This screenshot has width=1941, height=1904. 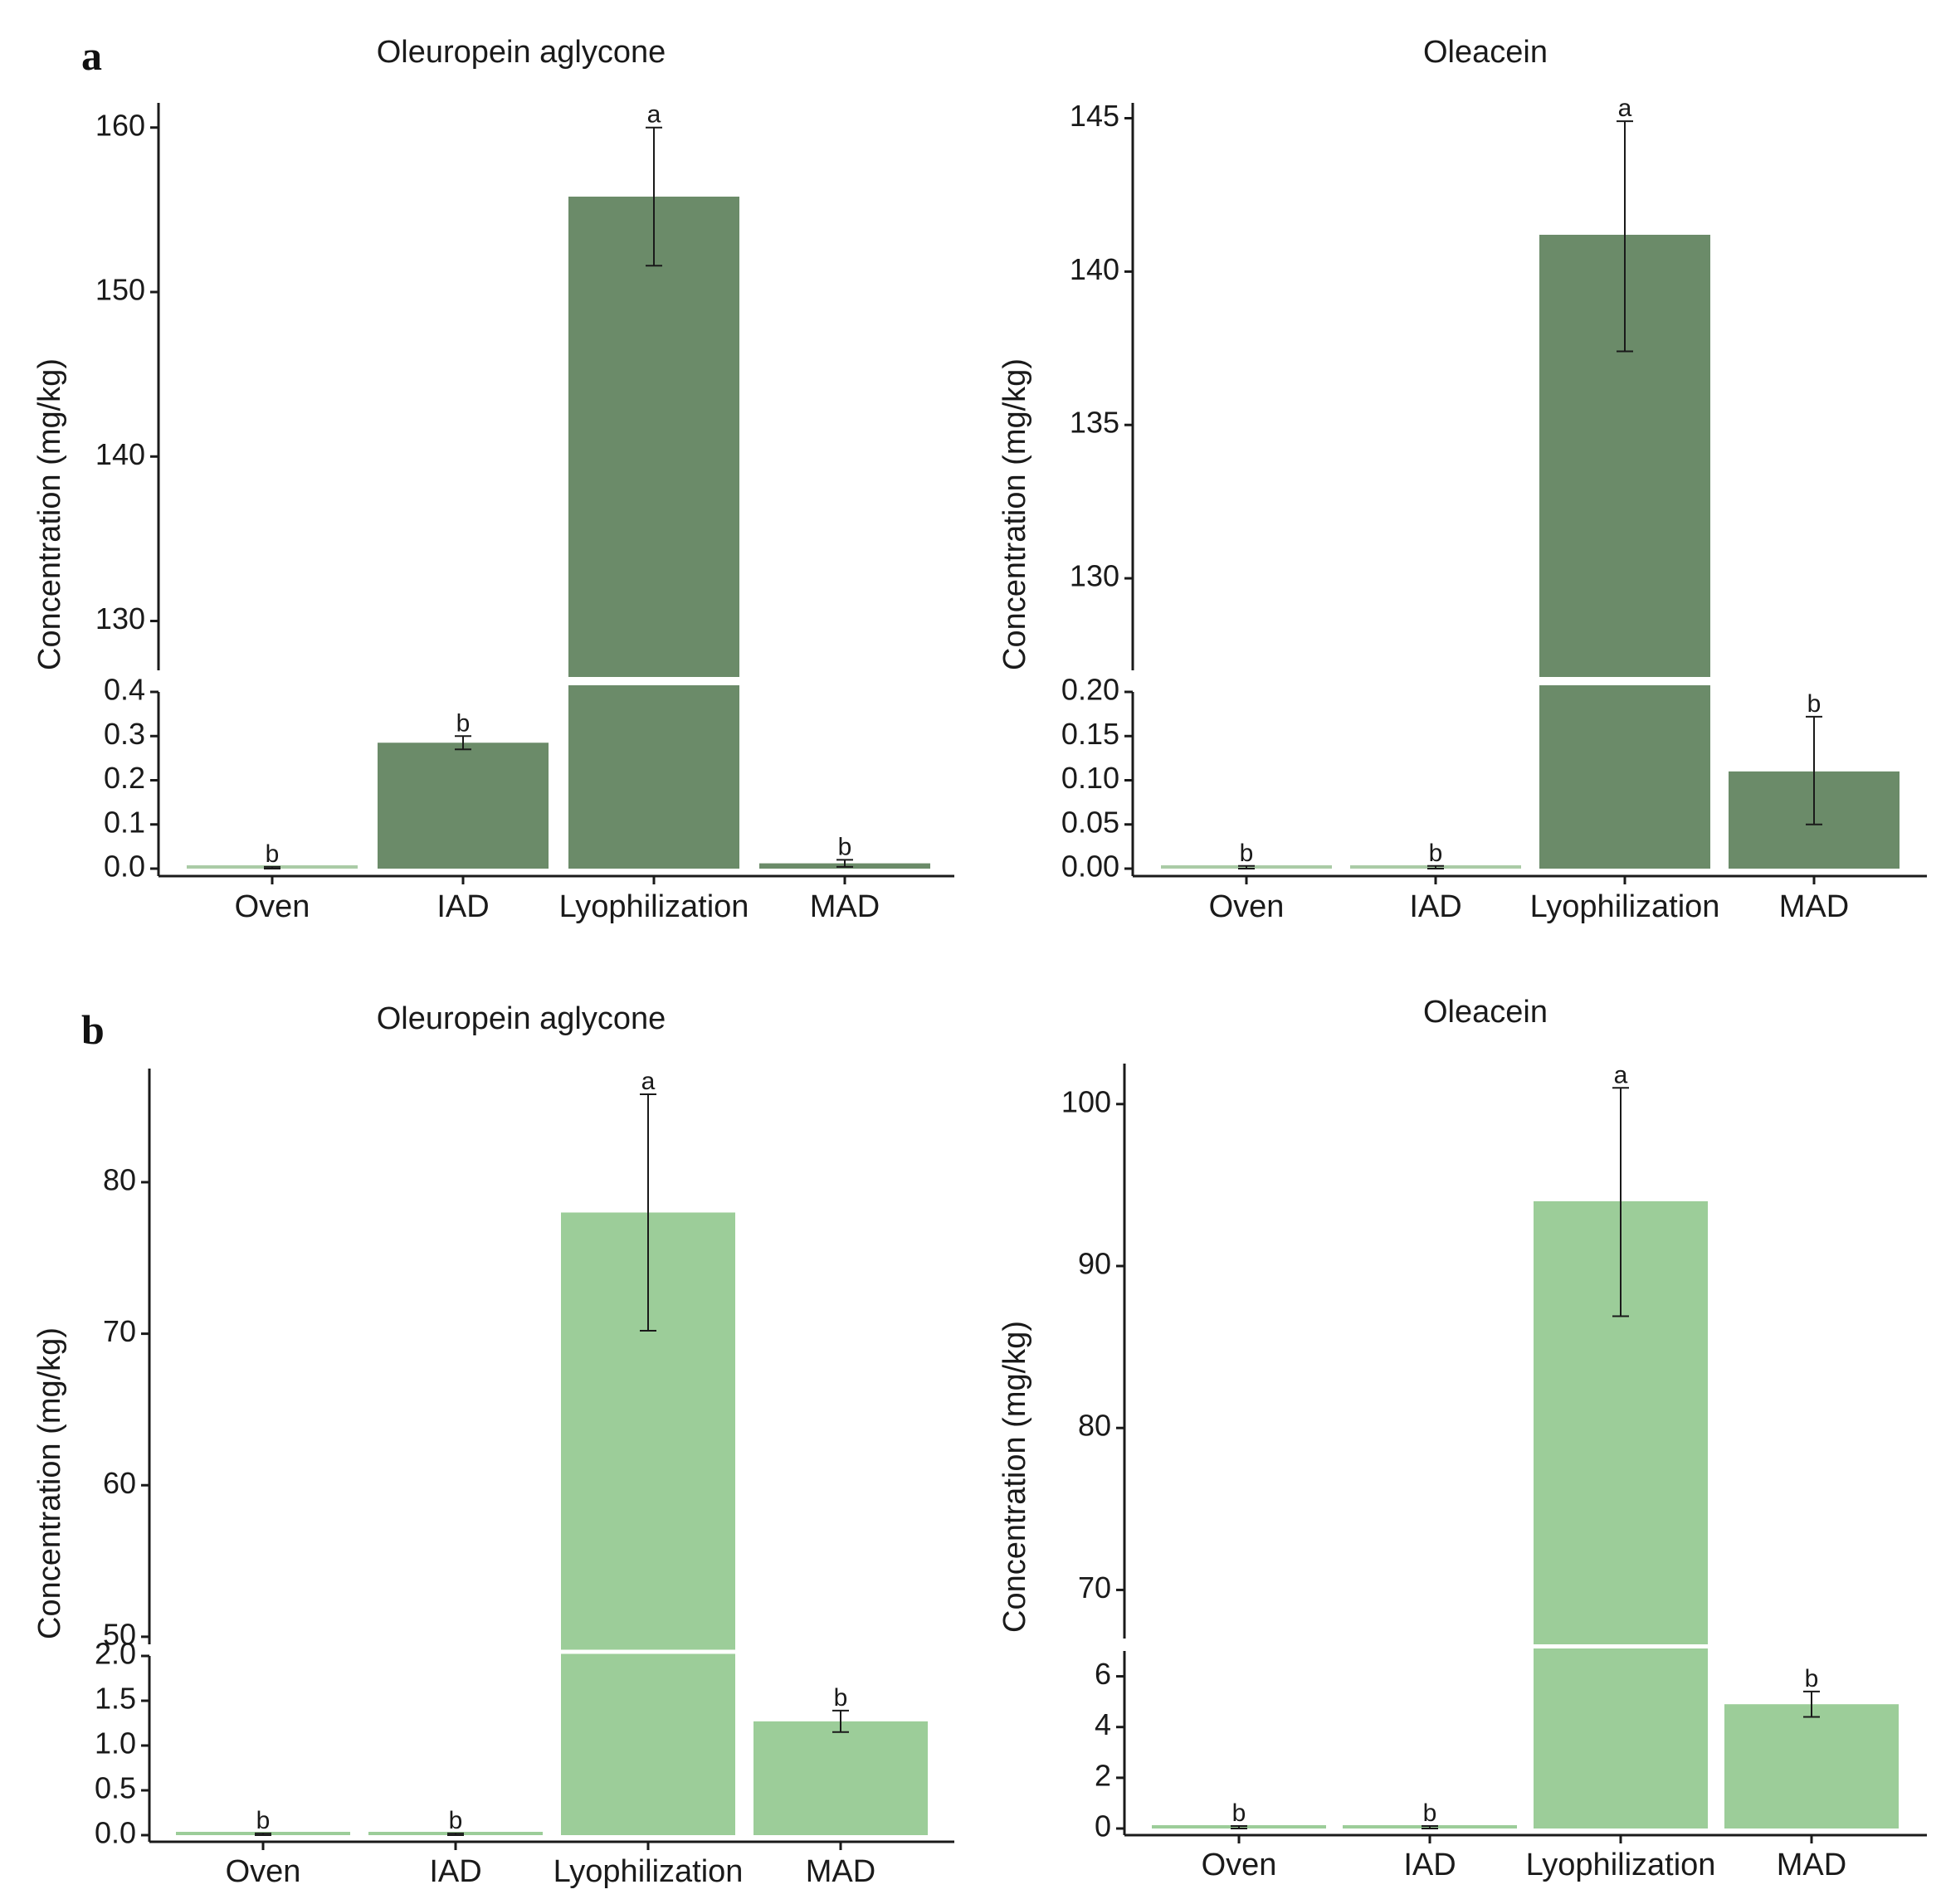 I want to click on bar-upper-segment, so click(x=654, y=437).